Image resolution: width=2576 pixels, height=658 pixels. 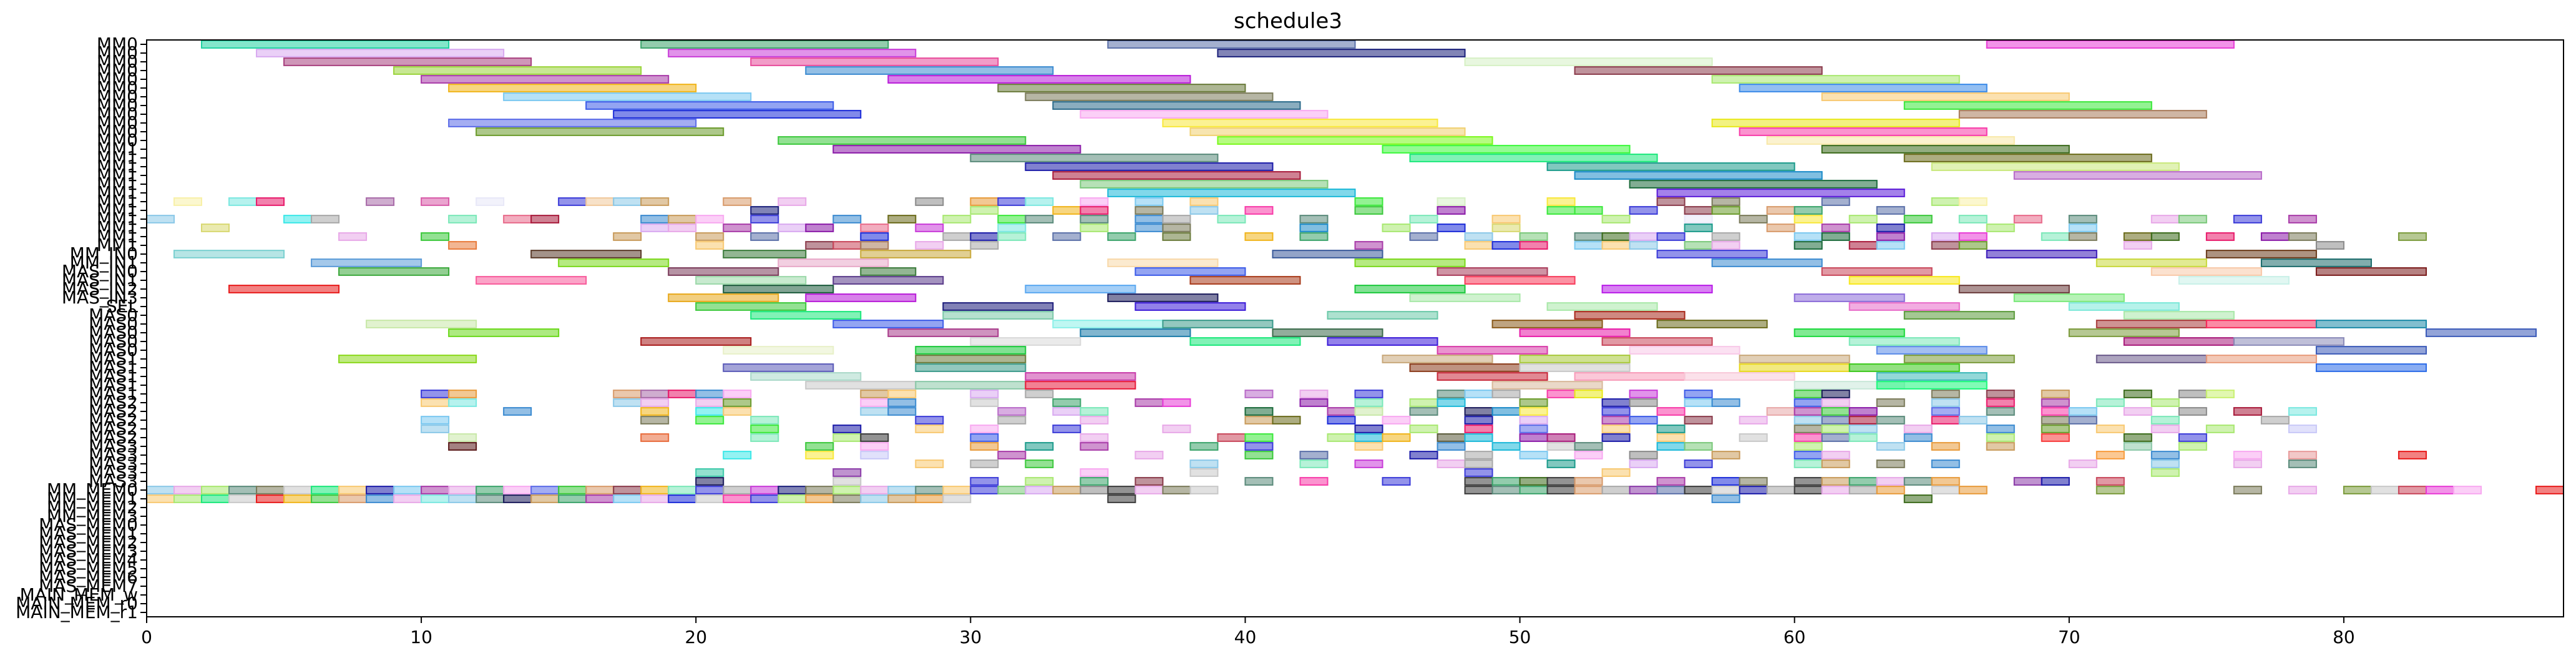 I want to click on y-tick-label: MAS_MEM5, so click(x=88, y=568).